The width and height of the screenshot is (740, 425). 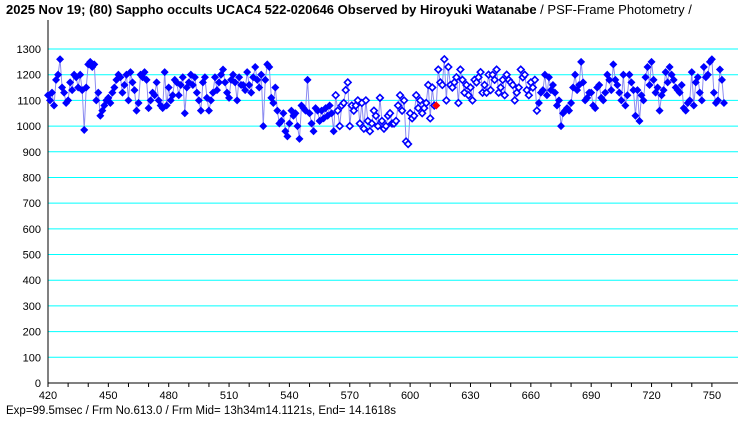 What do you see at coordinates (29, 76) in the screenshot?
I see `y-tick-label: 1200` at bounding box center [29, 76].